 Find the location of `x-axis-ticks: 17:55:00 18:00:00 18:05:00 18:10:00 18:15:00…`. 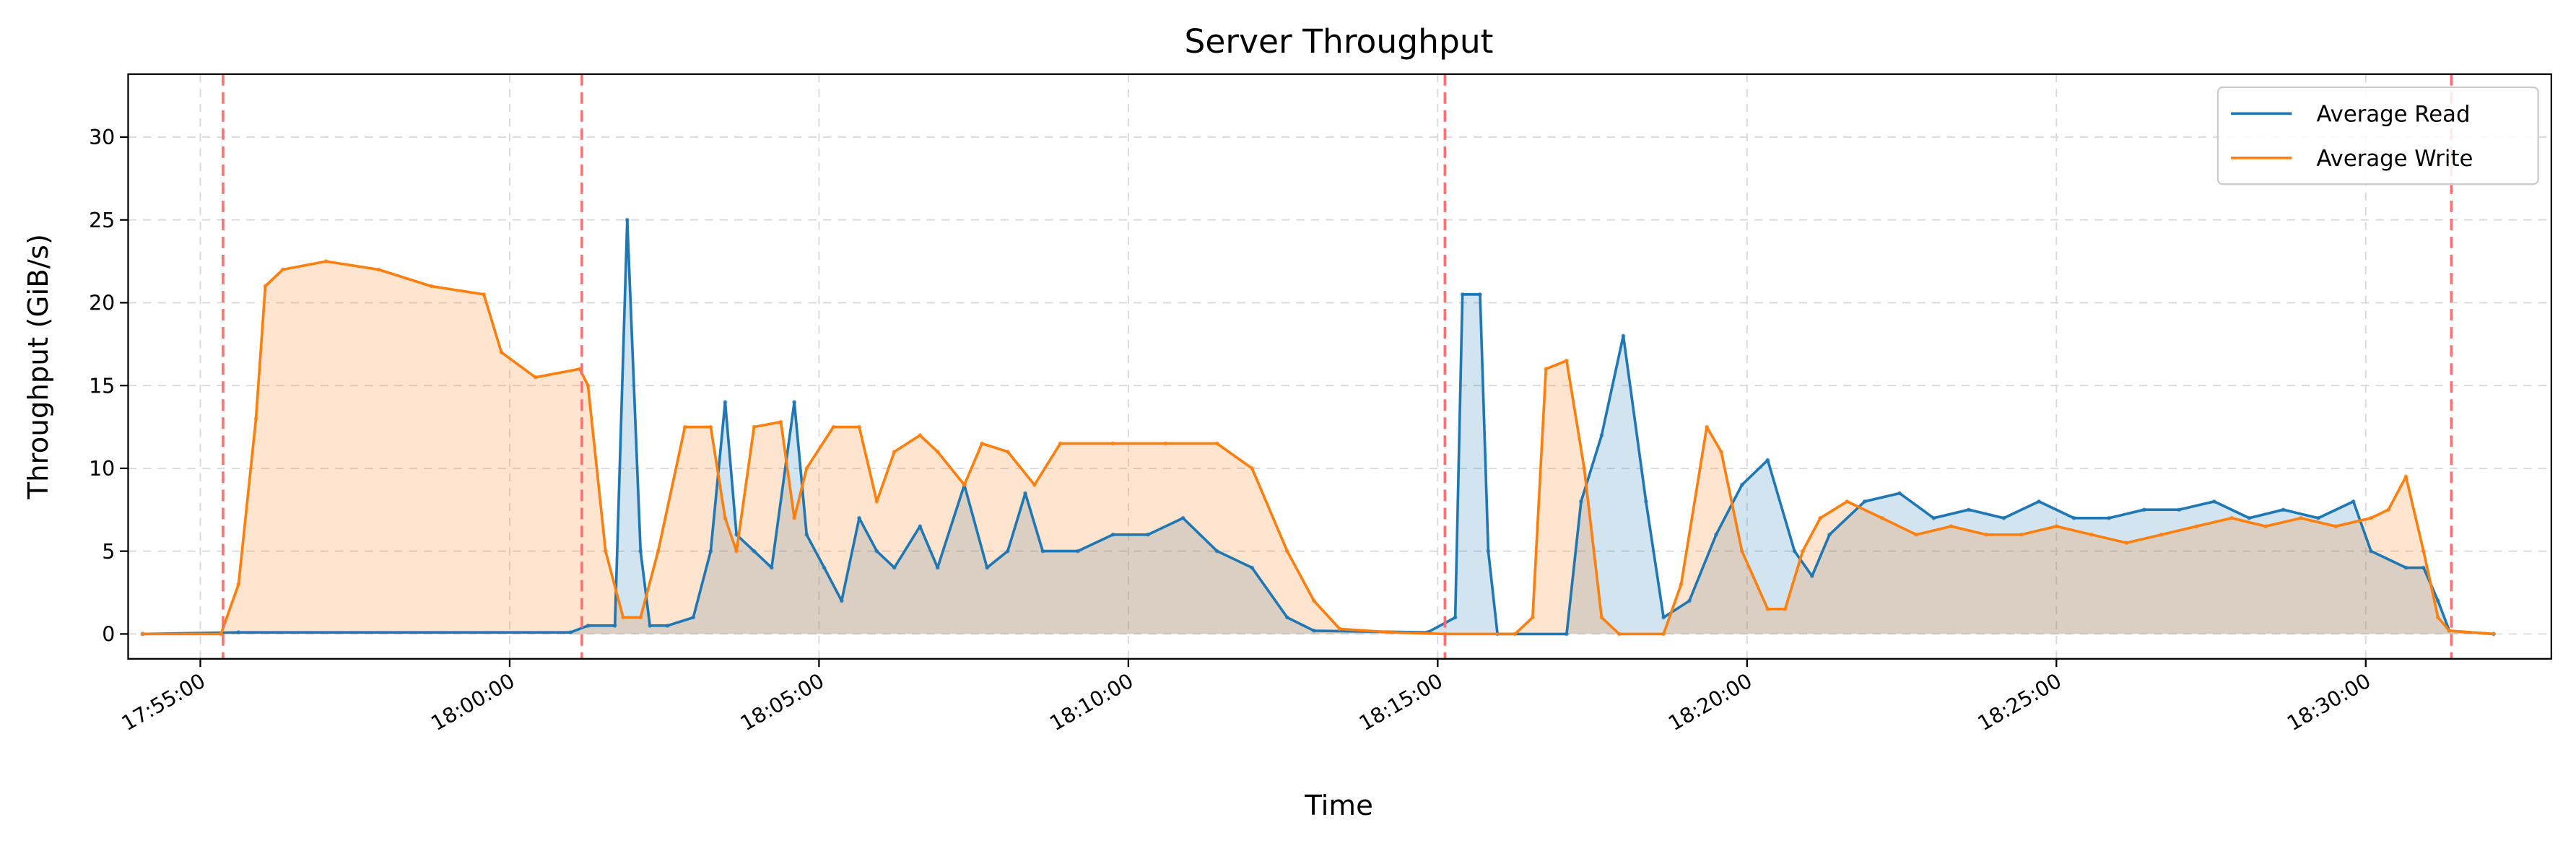

x-axis-ticks: 17:55:00 18:00:00 18:05:00 18:10:00 18:15:00… is located at coordinates (1246, 696).